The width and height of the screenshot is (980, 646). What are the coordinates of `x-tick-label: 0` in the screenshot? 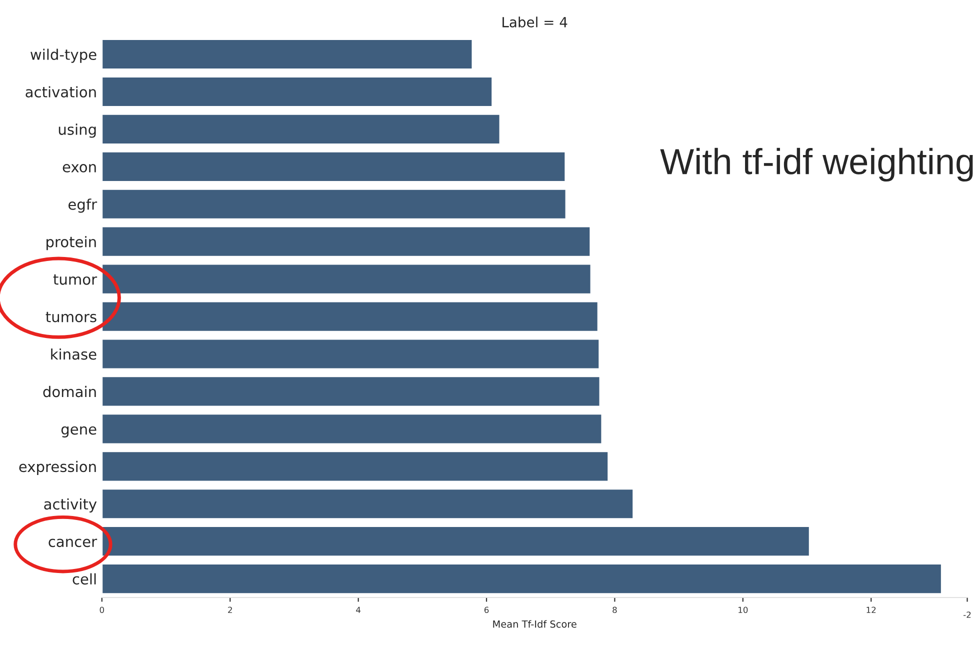 It's located at (102, 610).